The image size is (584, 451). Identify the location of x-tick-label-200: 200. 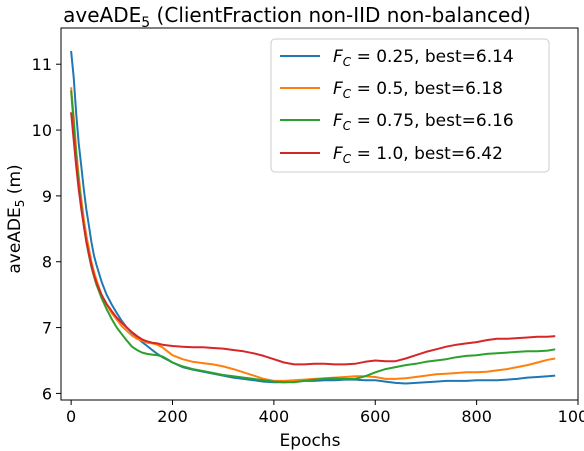
(172, 416).